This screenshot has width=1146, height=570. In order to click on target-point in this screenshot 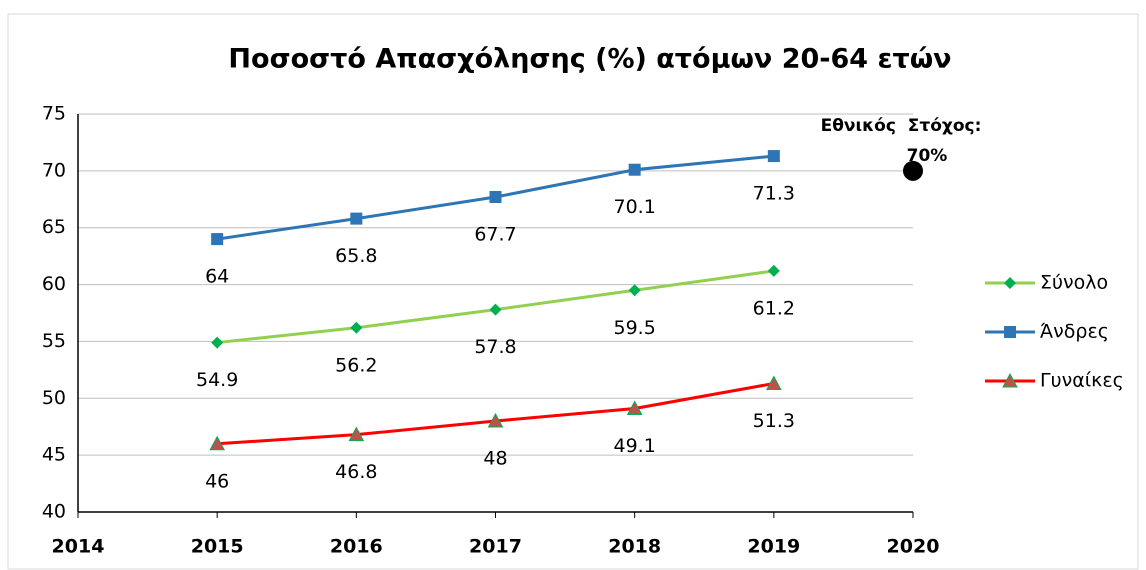, I will do `click(913, 170)`.